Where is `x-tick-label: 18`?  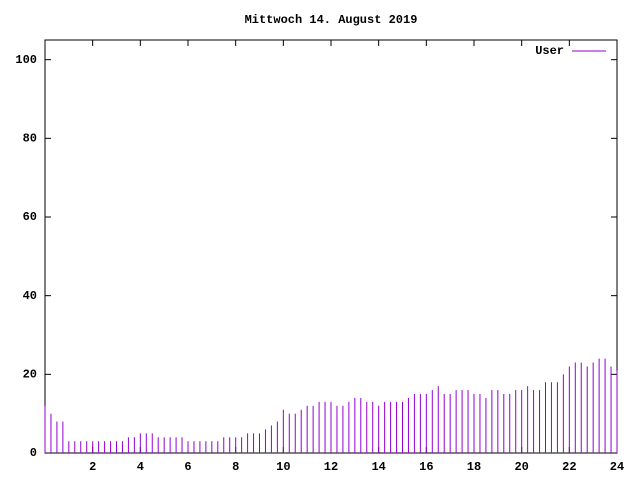
x-tick-label: 18 is located at coordinates (474, 467).